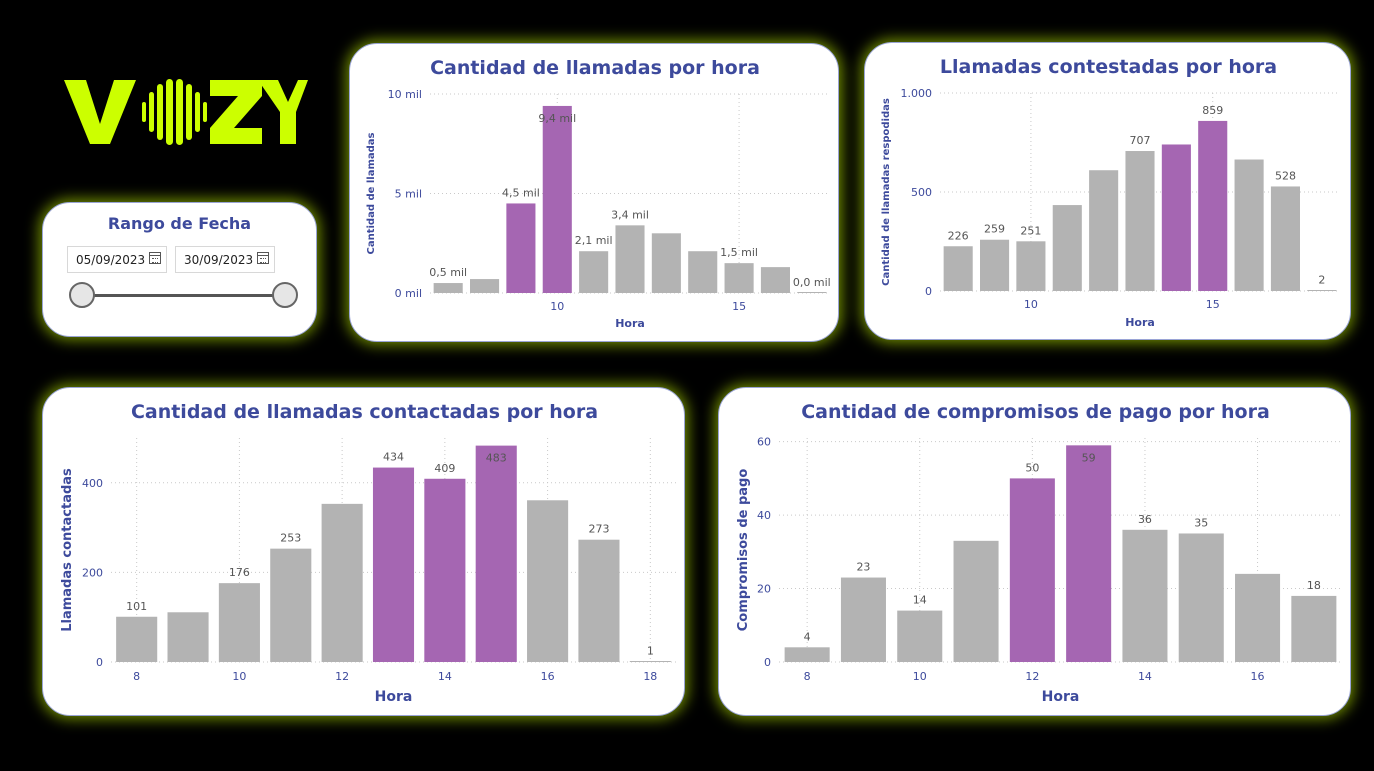 This screenshot has height=771, width=1374. Describe the element at coordinates (290, 538) in the screenshot. I see `data-label: 253` at that location.